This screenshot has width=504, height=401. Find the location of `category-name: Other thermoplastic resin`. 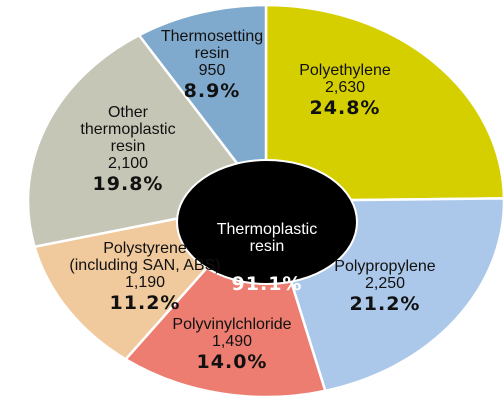

category-name: Other thermoplastic resin is located at coordinates (128, 129).